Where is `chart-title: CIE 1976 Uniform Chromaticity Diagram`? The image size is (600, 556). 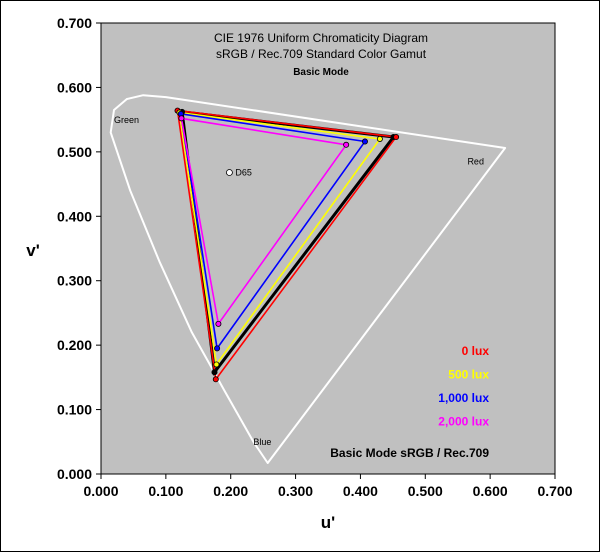 chart-title: CIE 1976 Uniform Chromaticity Diagram is located at coordinates (321, 38).